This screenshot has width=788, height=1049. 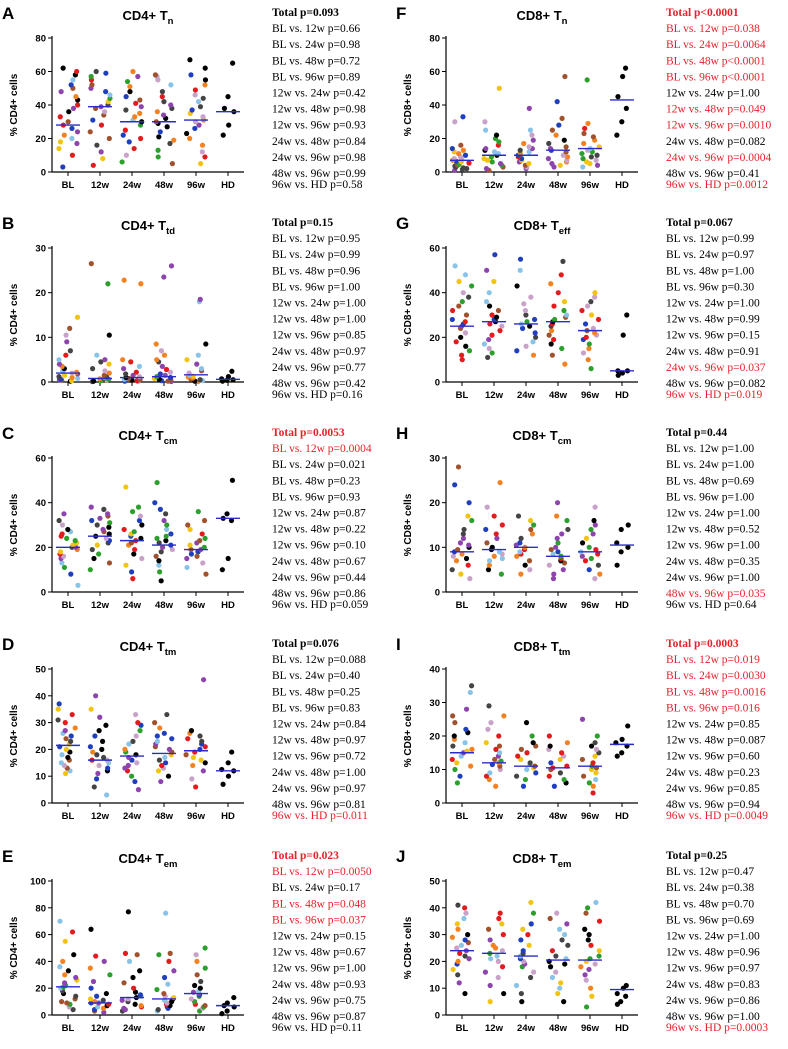 What do you see at coordinates (434, 935) in the screenshot?
I see `y-tick-label: 30` at bounding box center [434, 935].